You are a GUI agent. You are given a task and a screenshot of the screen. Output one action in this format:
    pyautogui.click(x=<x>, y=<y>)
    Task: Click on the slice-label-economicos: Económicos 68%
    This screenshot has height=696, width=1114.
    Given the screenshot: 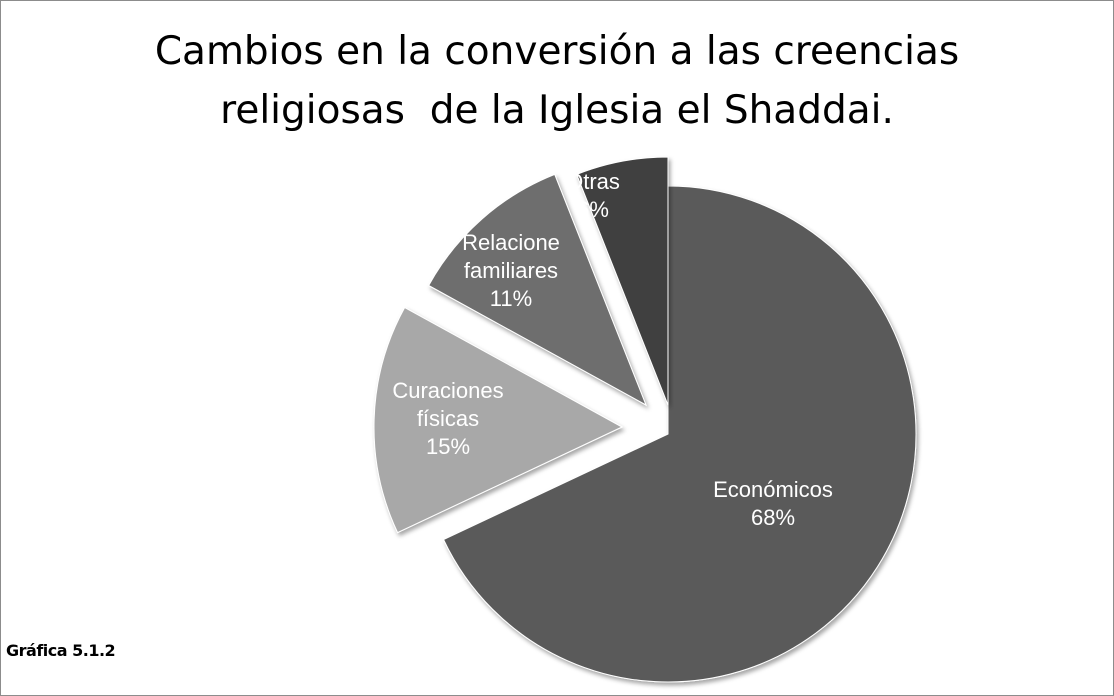 What is the action you would take?
    pyautogui.click(x=773, y=503)
    